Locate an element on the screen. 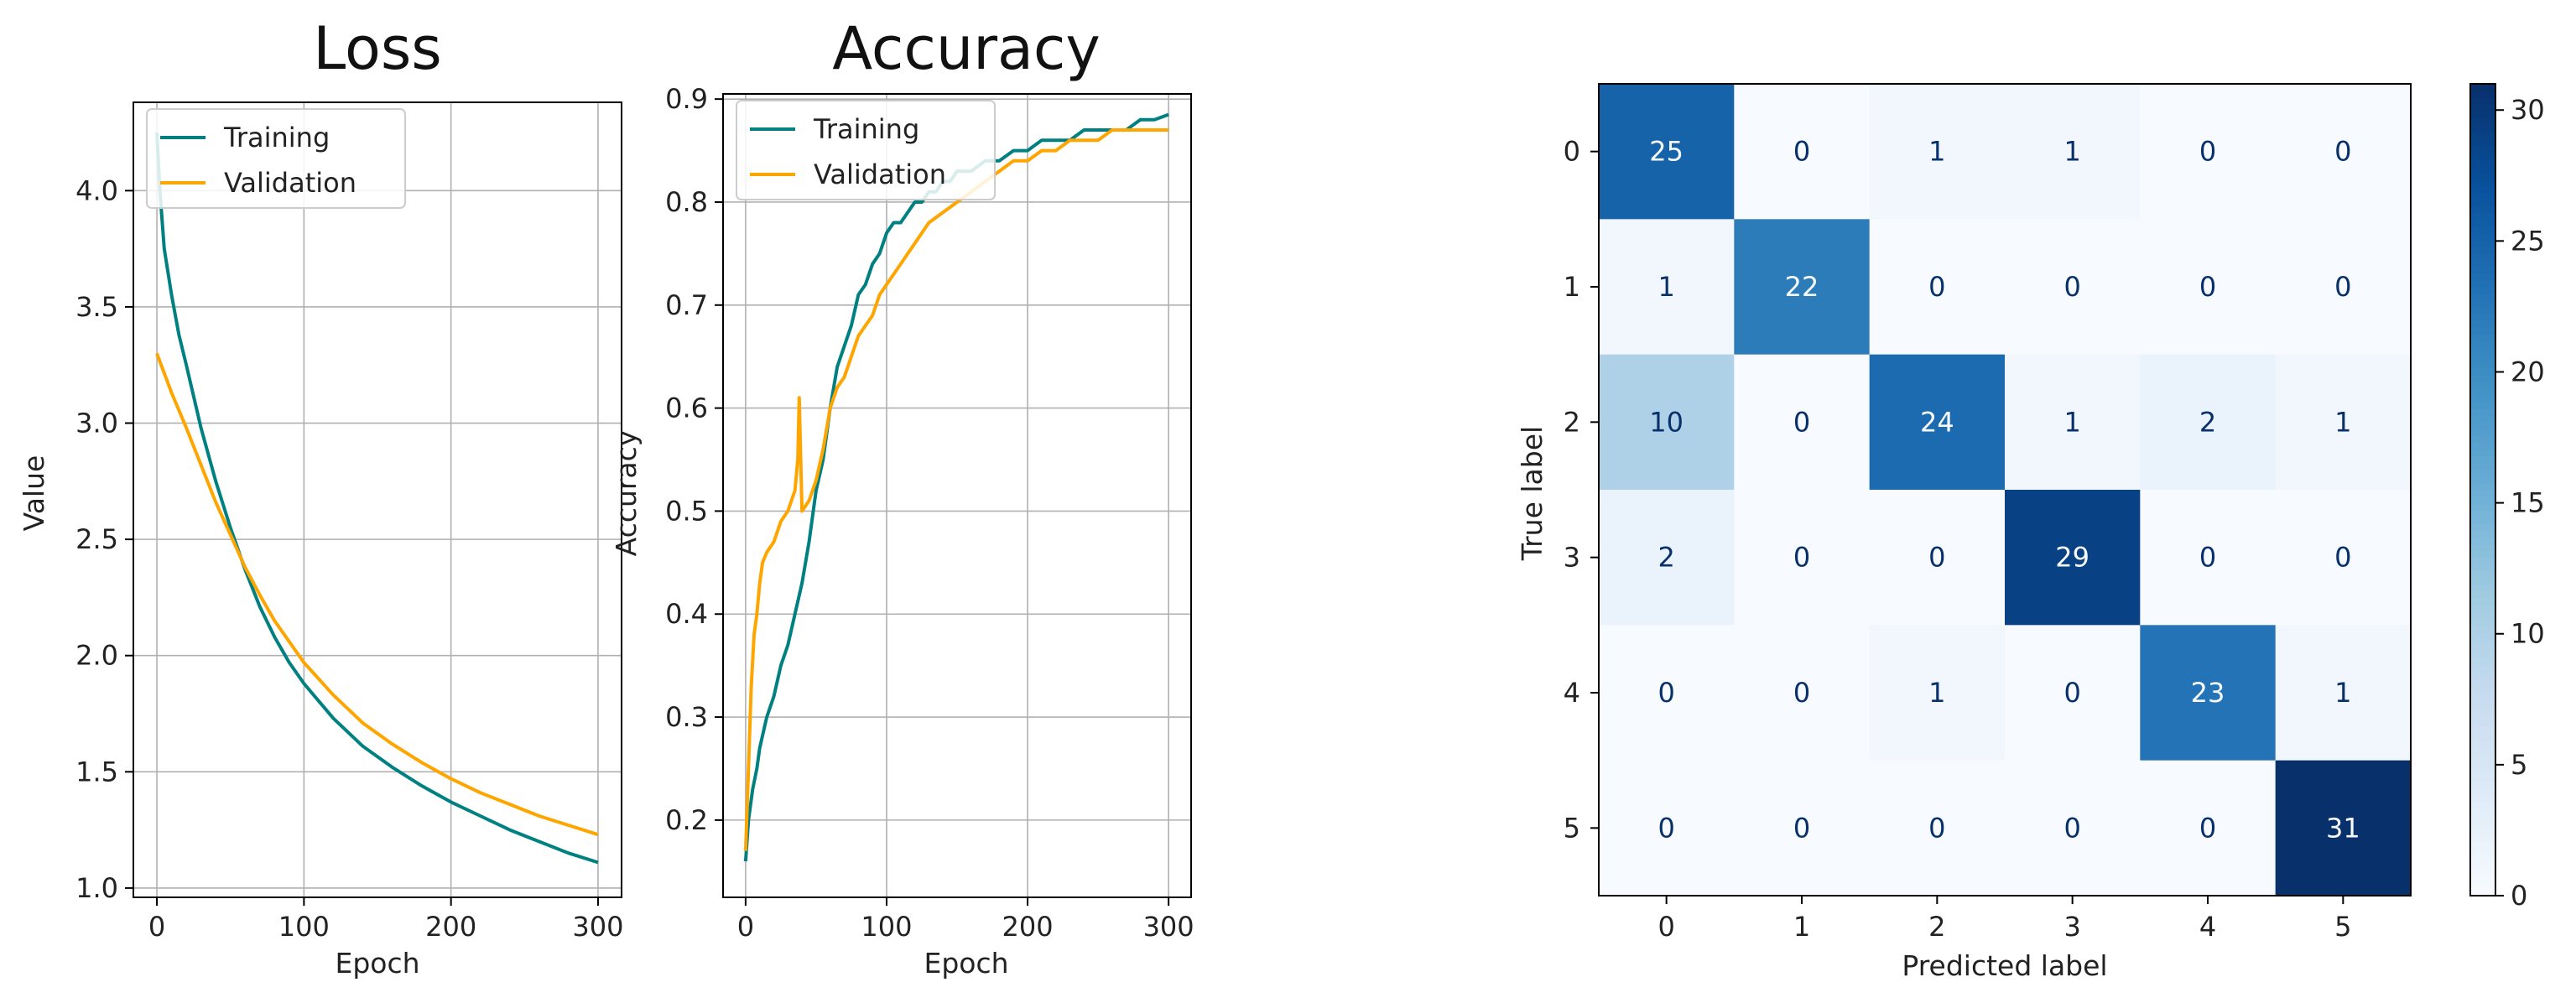 The image size is (2576, 1003). loss-chart-title: Loss is located at coordinates (377, 48).